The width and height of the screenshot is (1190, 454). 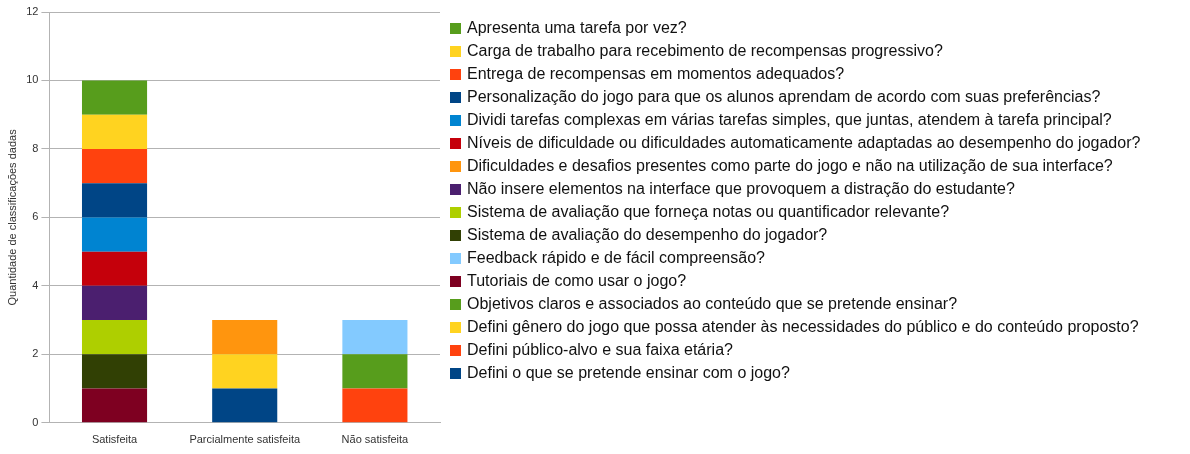 I want to click on y-tick-label: 2, so click(x=35, y=353).